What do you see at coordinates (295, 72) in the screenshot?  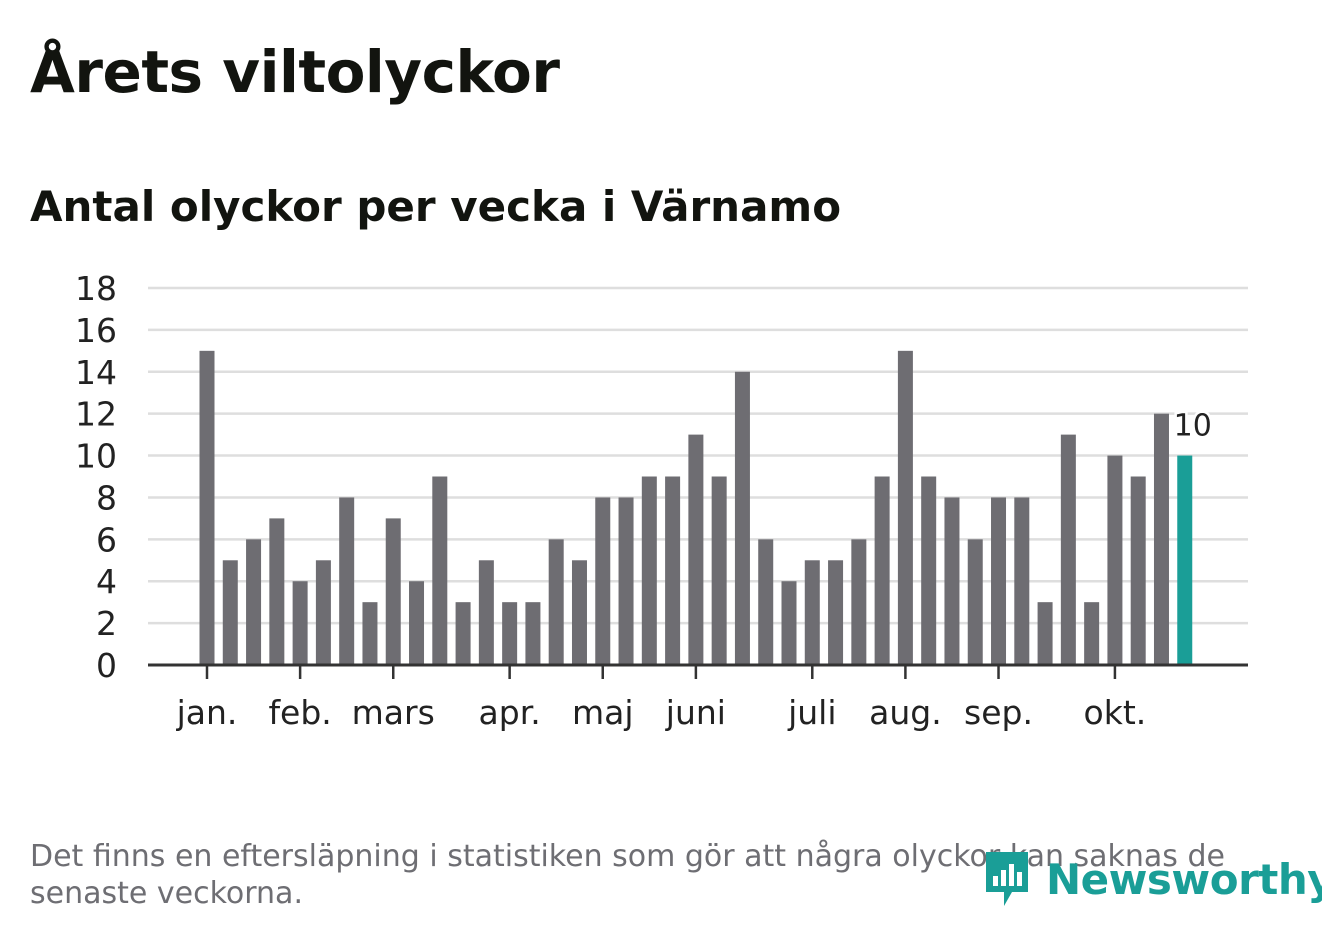 I see `chart-title: Årets viltolyckor` at bounding box center [295, 72].